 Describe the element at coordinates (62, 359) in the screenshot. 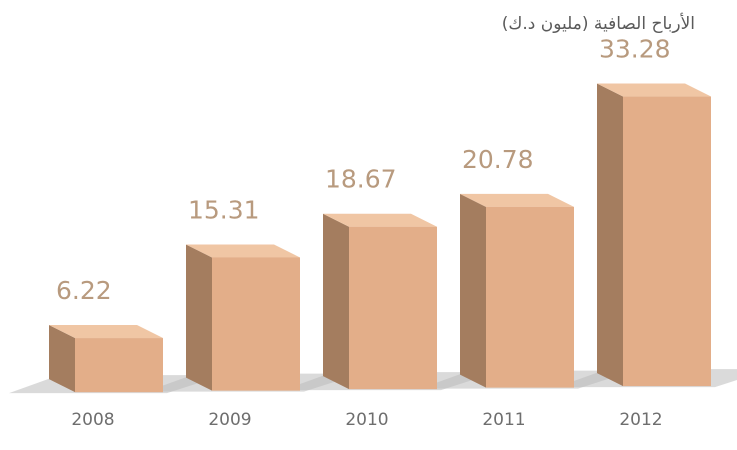

I see `bar-side-2008` at that location.